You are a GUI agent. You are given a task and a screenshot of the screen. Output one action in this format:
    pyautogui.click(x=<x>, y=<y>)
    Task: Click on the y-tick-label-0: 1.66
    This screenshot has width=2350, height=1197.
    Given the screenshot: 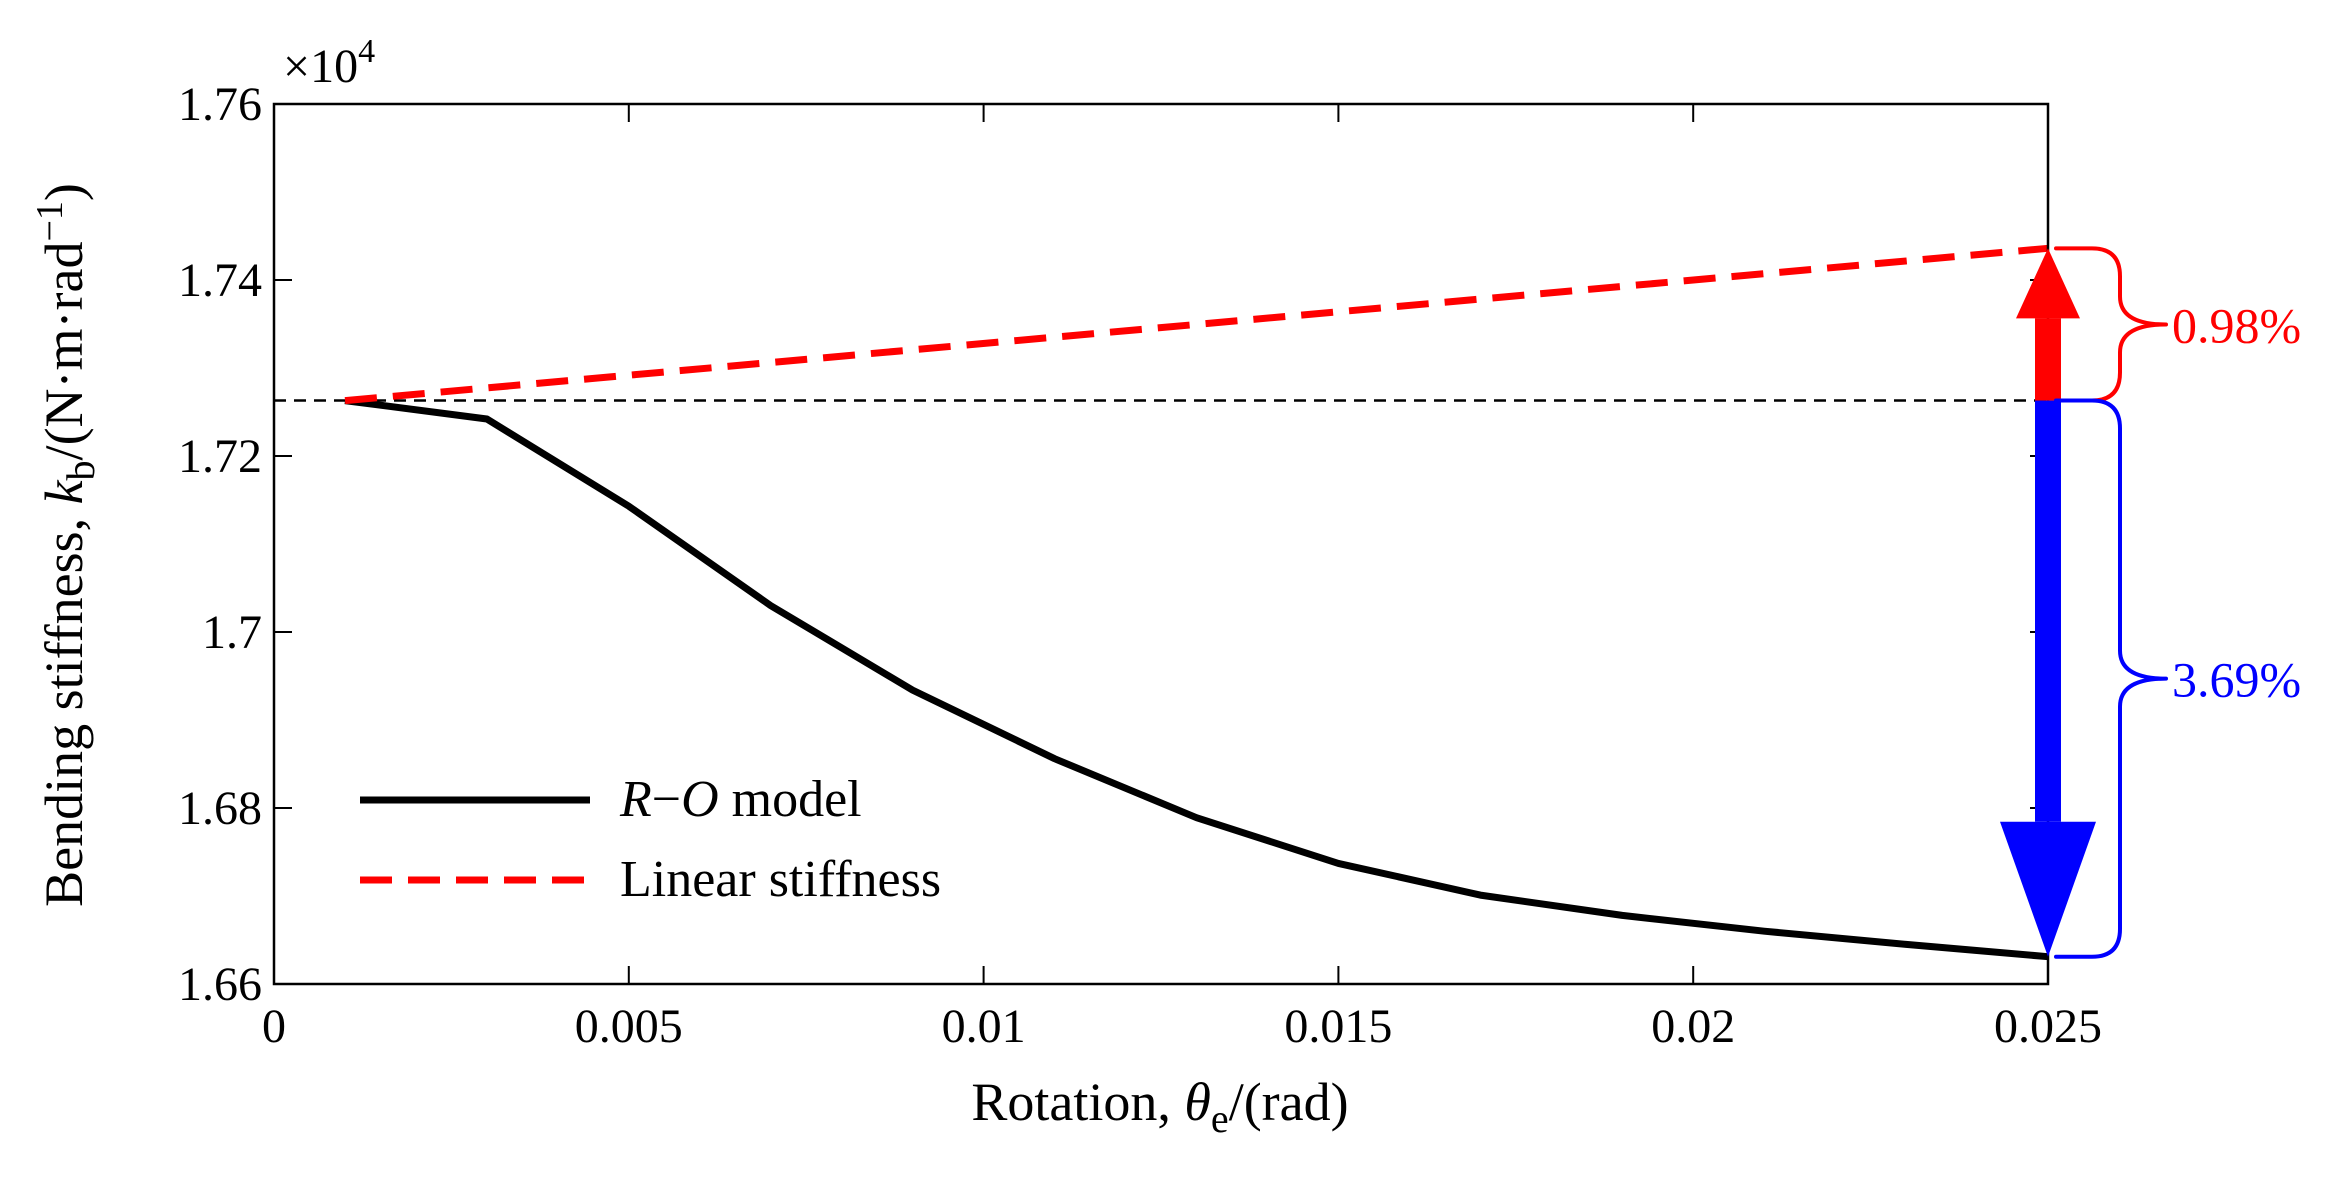 What is the action you would take?
    pyautogui.click(x=220, y=984)
    